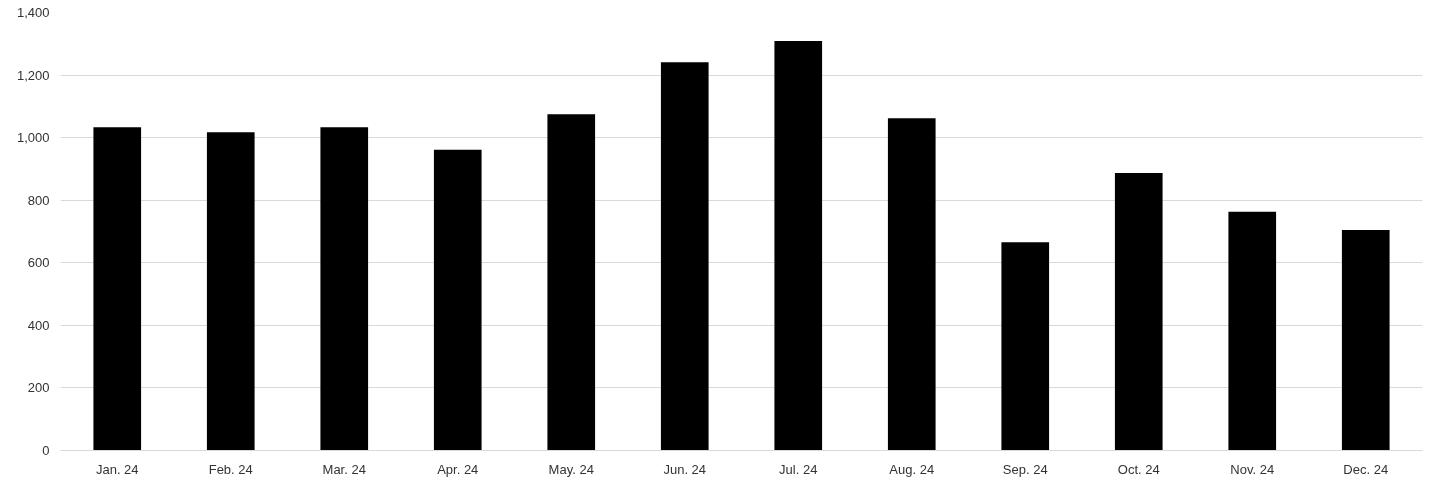 Image resolution: width=1440 pixels, height=488 pixels. What do you see at coordinates (38, 263) in the screenshot?
I see `y-tick-label: 600` at bounding box center [38, 263].